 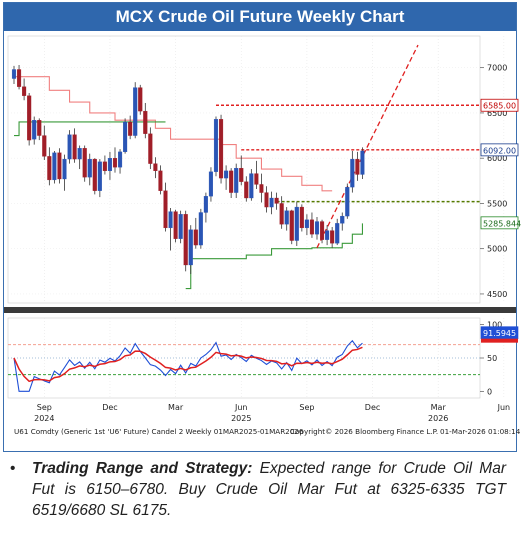 What do you see at coordinates (497, 203) in the screenshot?
I see `y-tick-label: 5500` at bounding box center [497, 203].